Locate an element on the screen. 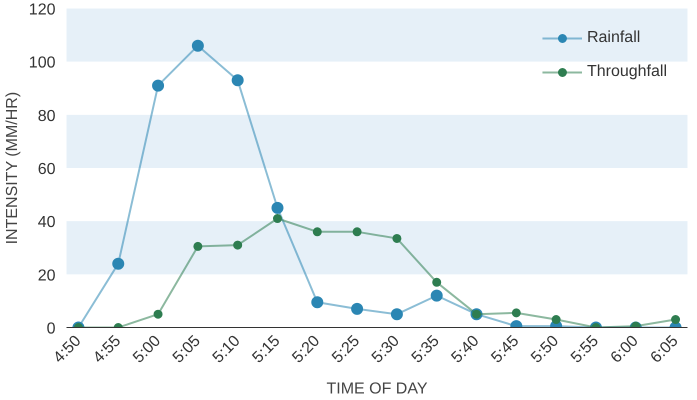 The image size is (697, 400). x-axis-title: TIME OF DAY is located at coordinates (377, 389).